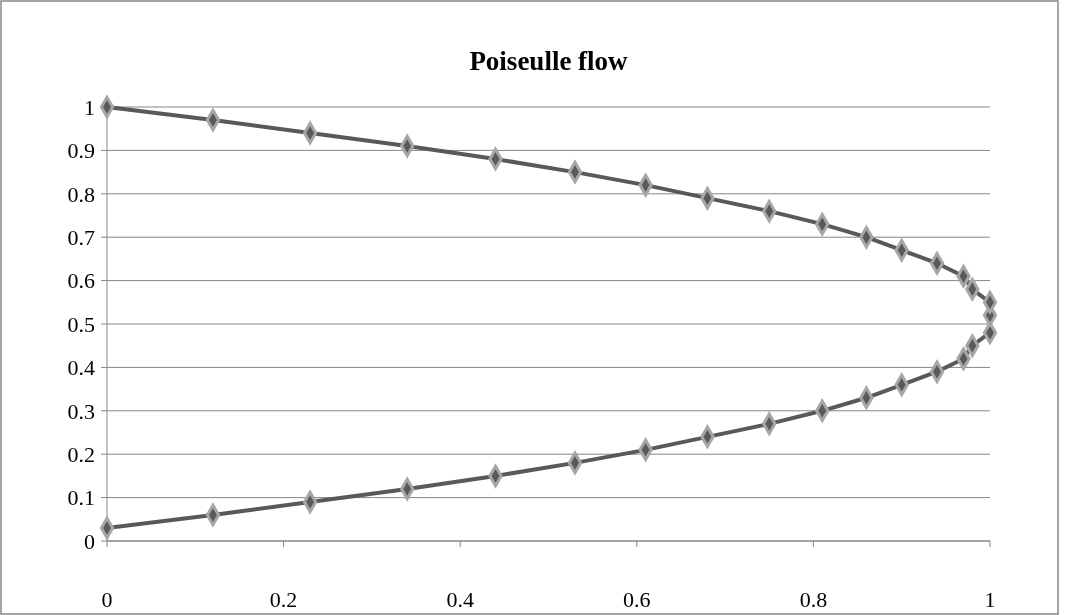 Image resolution: width=1073 pixels, height=615 pixels. Describe the element at coordinates (81, 368) in the screenshot. I see `y-tick-label: 0.4` at that location.